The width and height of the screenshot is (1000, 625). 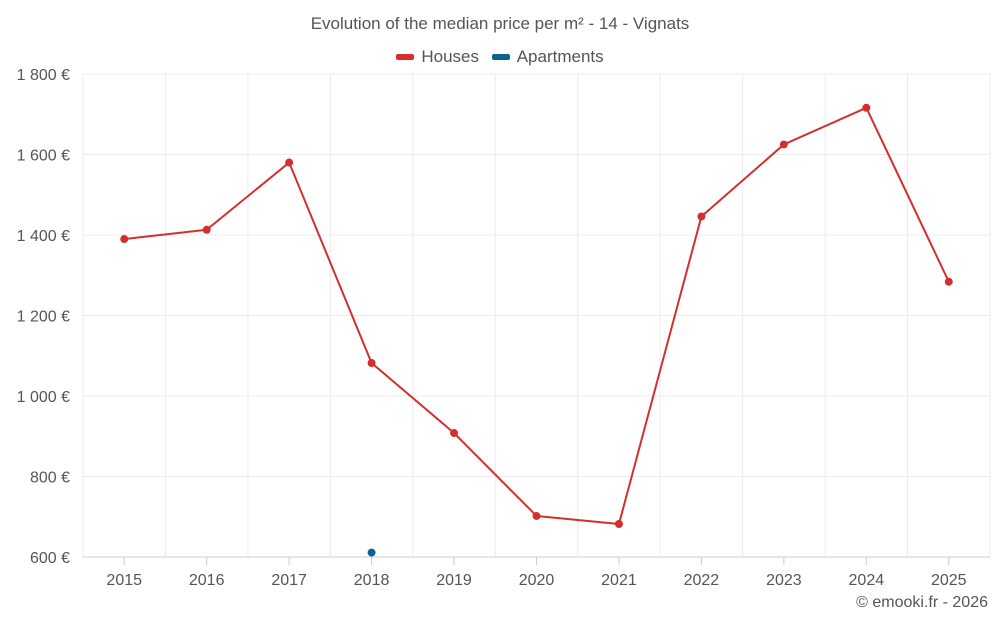 What do you see at coordinates (784, 580) in the screenshot?
I see `x-tick-label: 2023` at bounding box center [784, 580].